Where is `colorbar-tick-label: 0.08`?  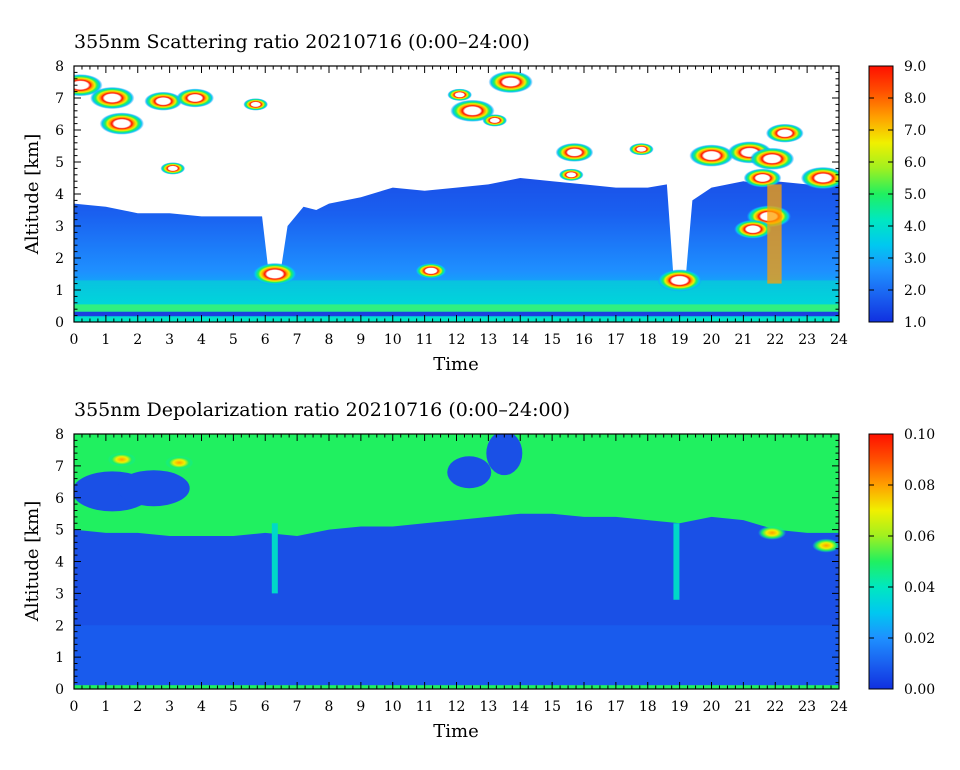 colorbar-tick-label: 0.08 is located at coordinates (919, 486).